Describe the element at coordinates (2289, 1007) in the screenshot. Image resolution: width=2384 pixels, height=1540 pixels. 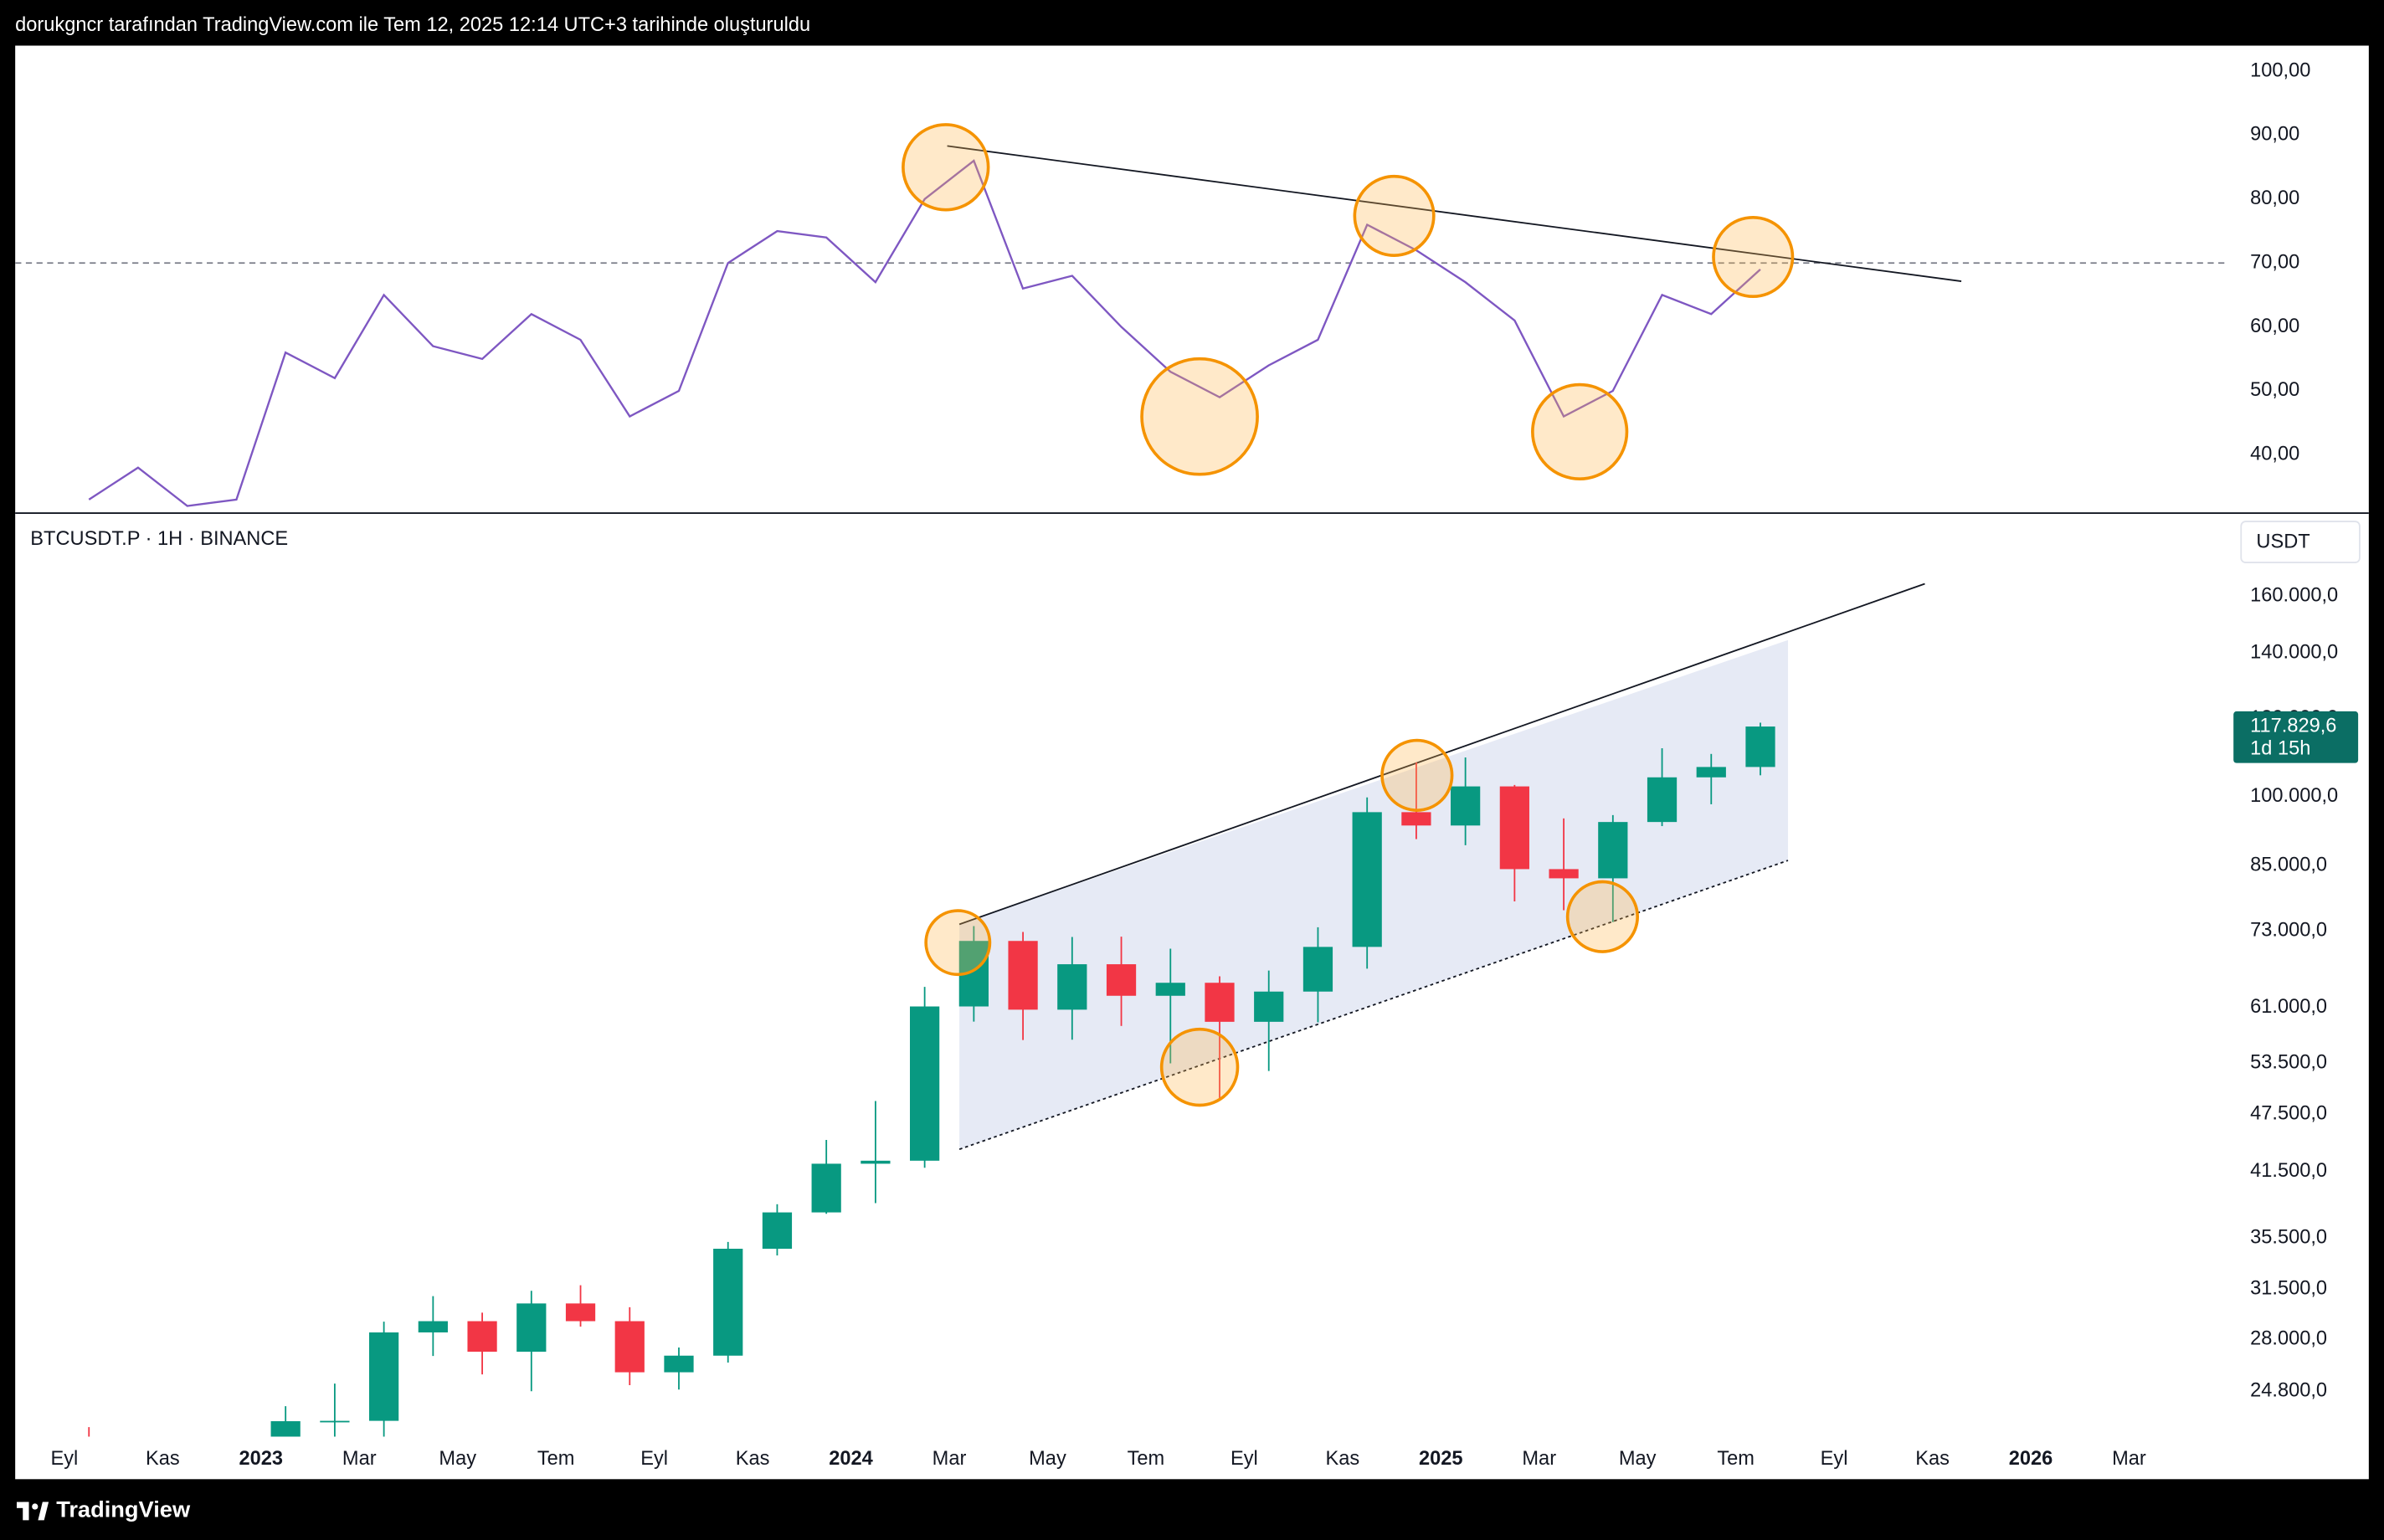
I see `price-y-tick-label: 61.000,0` at that location.